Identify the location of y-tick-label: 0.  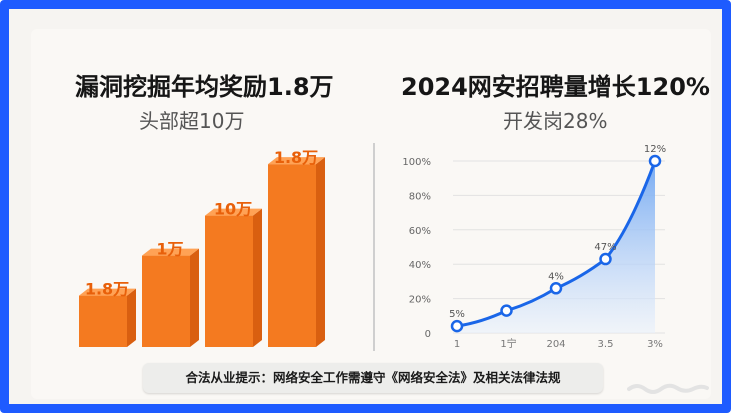
(428, 334).